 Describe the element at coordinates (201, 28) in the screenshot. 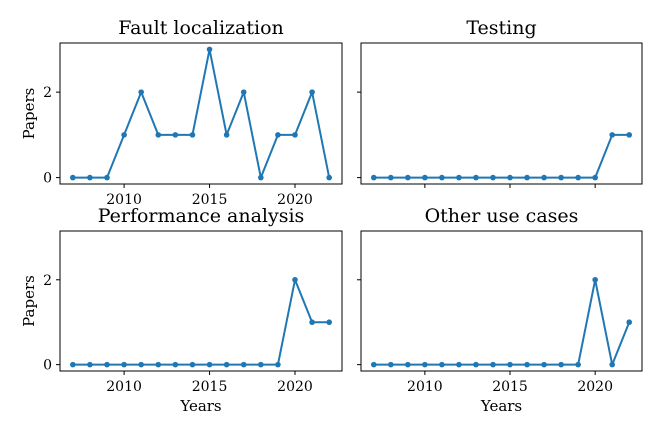

I see `subplot-title: Fault localization` at that location.